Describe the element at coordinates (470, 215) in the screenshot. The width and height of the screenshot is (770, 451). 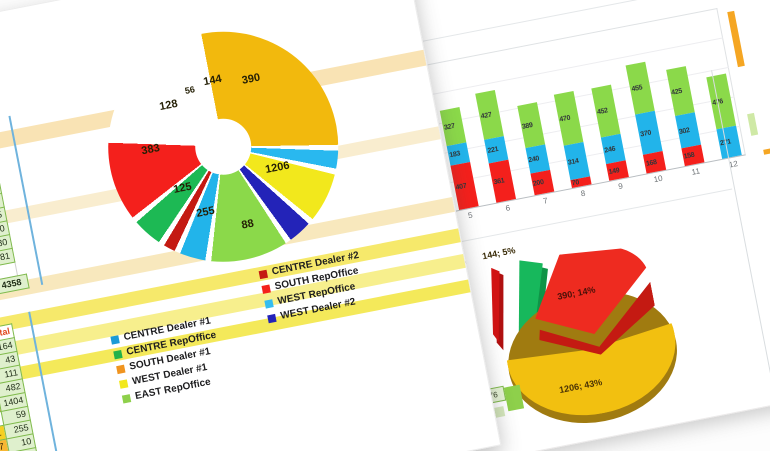
I see `x-tick: 5` at that location.